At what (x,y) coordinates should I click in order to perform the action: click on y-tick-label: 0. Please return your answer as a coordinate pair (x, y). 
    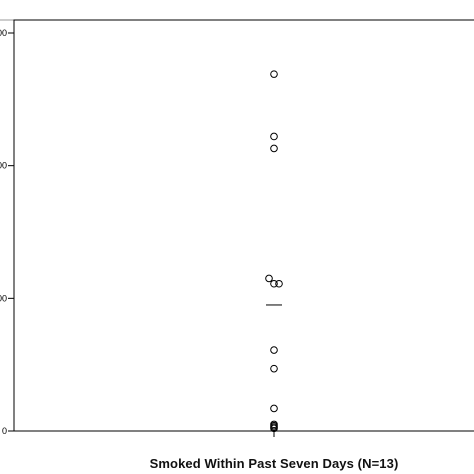
    Looking at the image, I should click on (4, 431).